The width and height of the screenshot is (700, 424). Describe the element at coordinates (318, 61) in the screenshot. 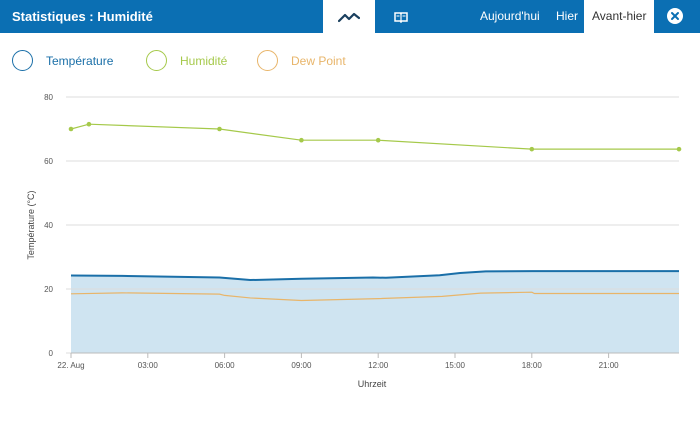

I see `legend-label-dew-point: Dew Point` at that location.